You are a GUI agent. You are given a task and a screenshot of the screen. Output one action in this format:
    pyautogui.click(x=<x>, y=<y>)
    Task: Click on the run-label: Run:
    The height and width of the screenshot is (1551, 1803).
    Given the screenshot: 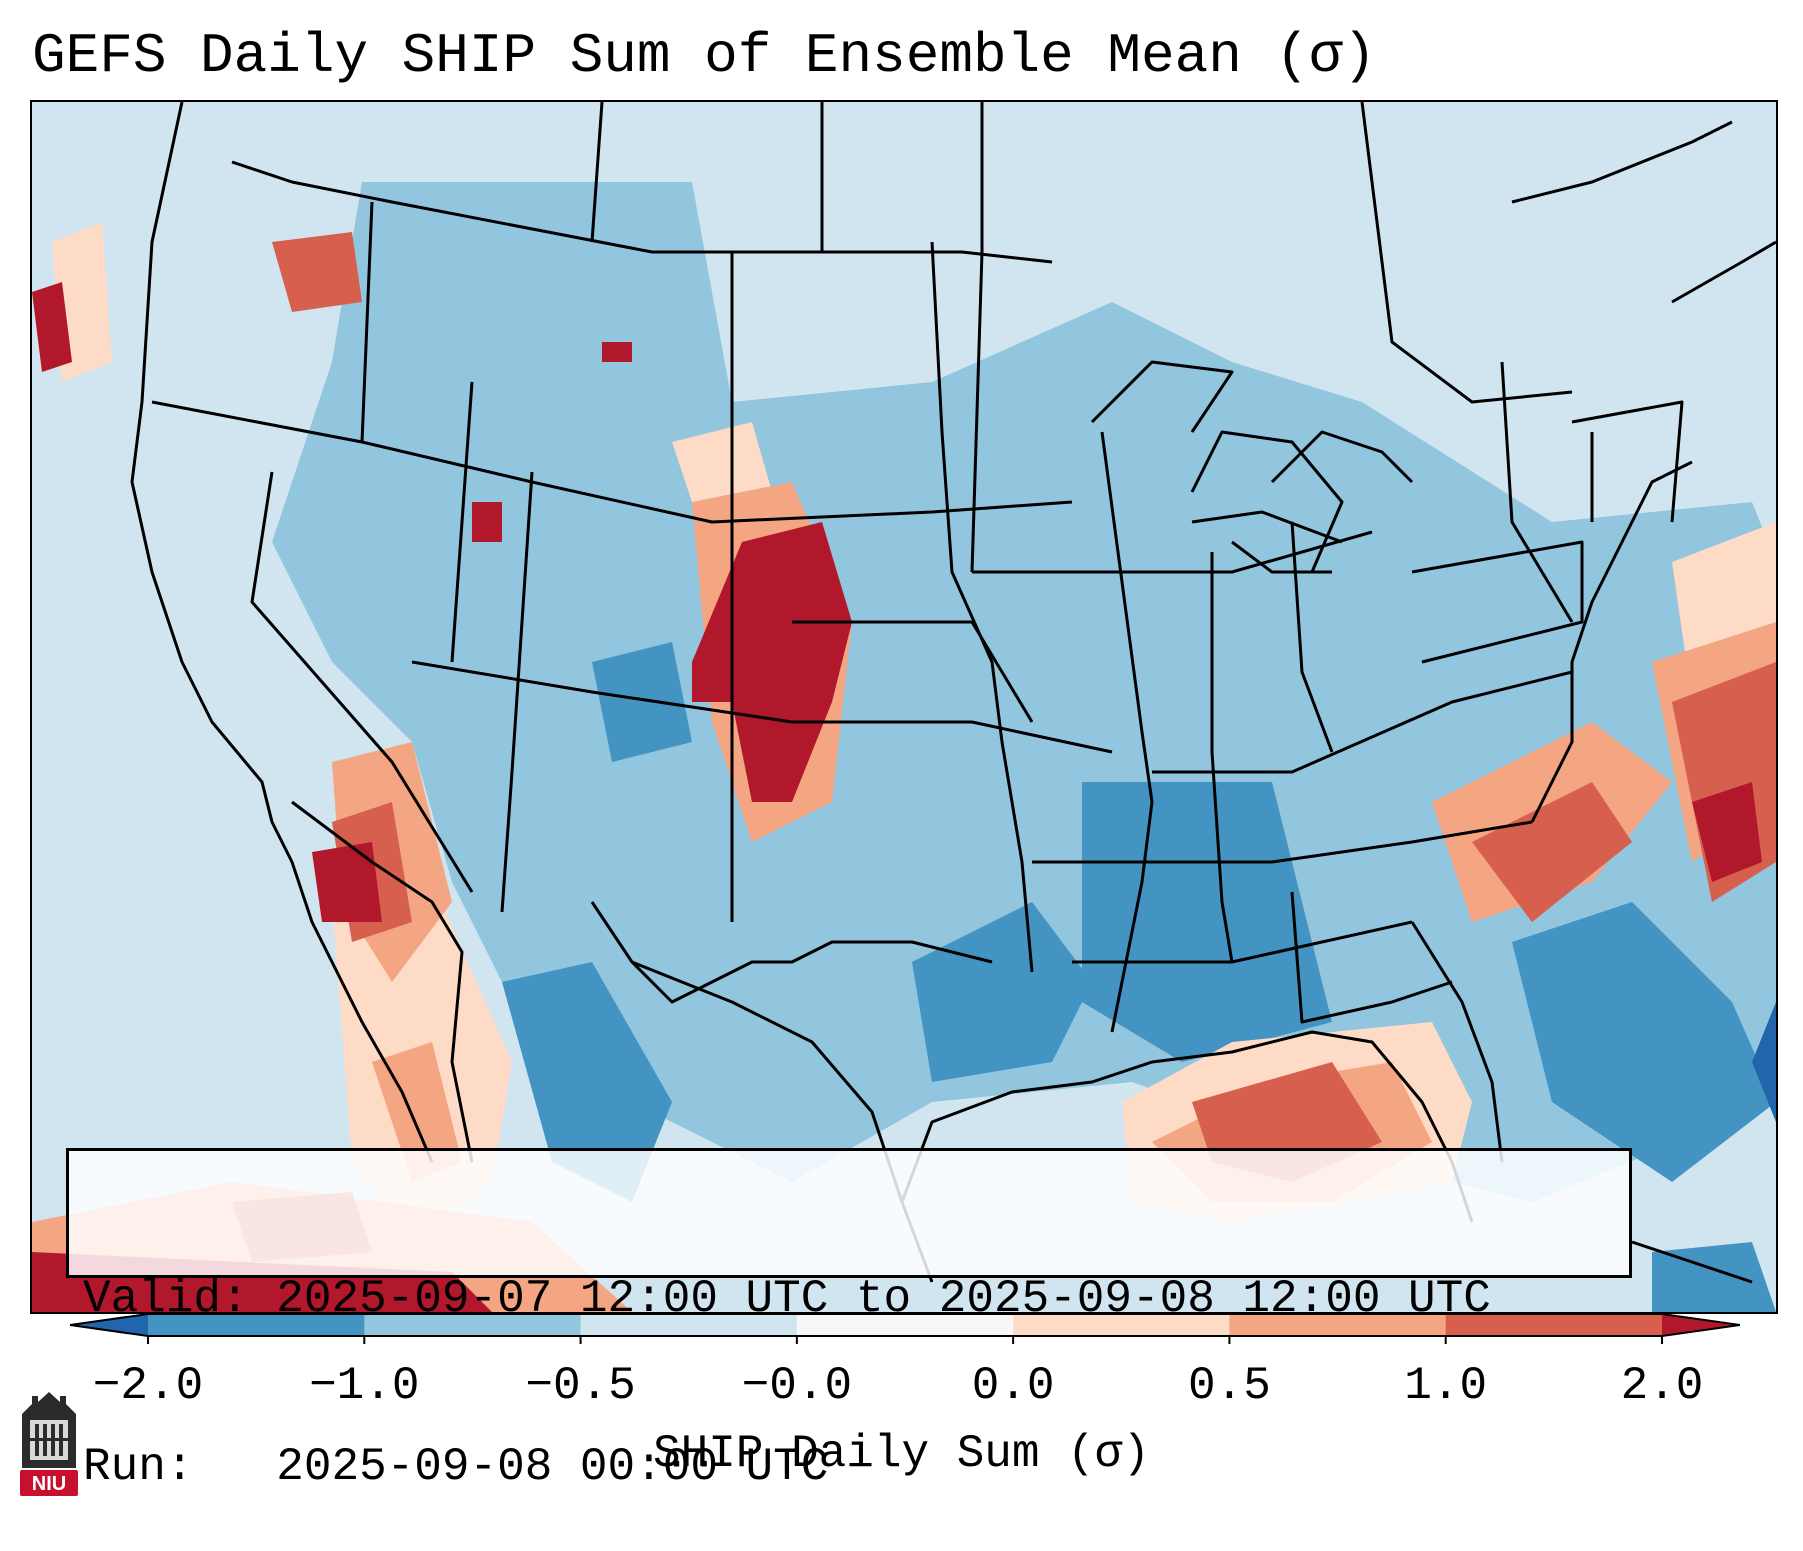 What is the action you would take?
    pyautogui.click(x=138, y=1467)
    